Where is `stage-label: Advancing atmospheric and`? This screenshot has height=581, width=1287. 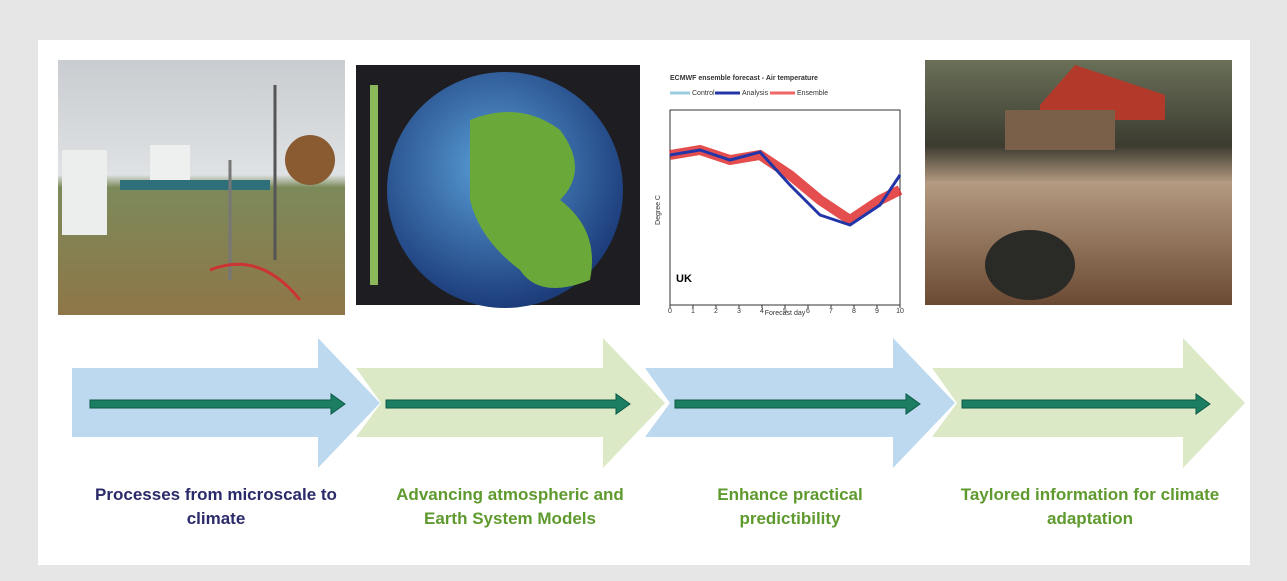
stage-label: Advancing atmospheric and is located at coordinates (510, 494).